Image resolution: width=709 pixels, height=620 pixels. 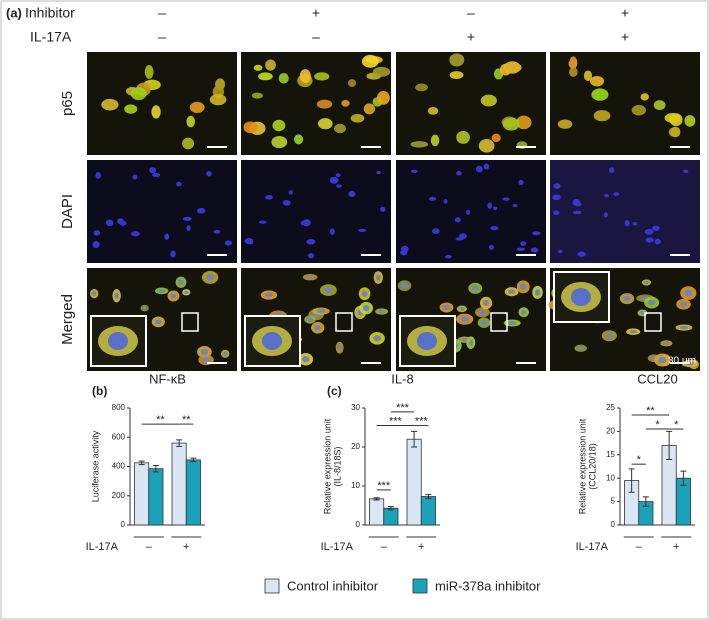 I want to click on micrograph, so click(x=625, y=211).